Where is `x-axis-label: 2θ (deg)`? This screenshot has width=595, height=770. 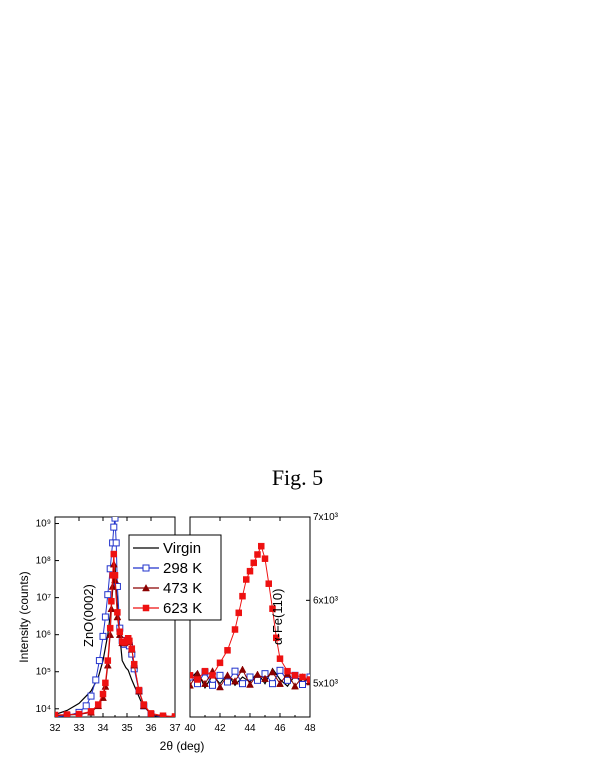
x-axis-label: 2θ (deg) is located at coordinates (182, 746).